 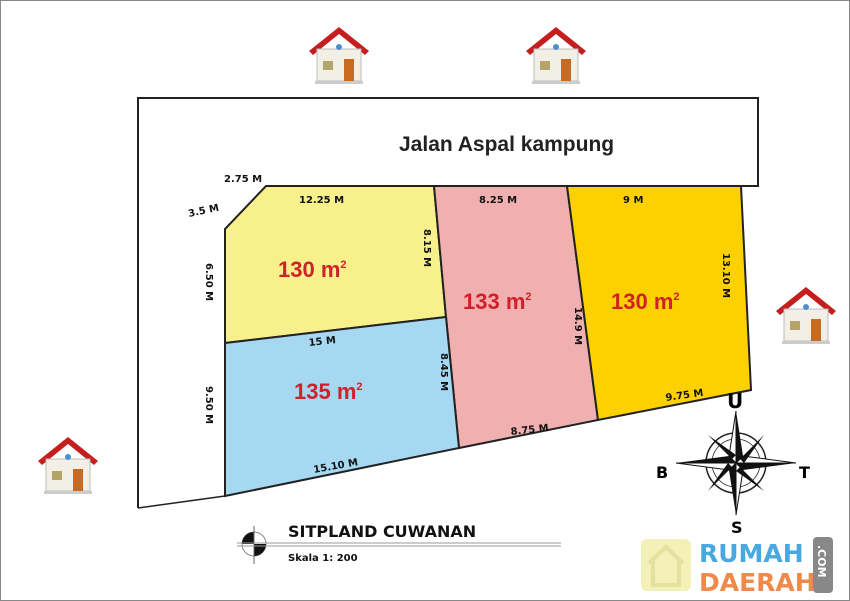 I want to click on dimension-label: 9.50 M, so click(x=208, y=405).